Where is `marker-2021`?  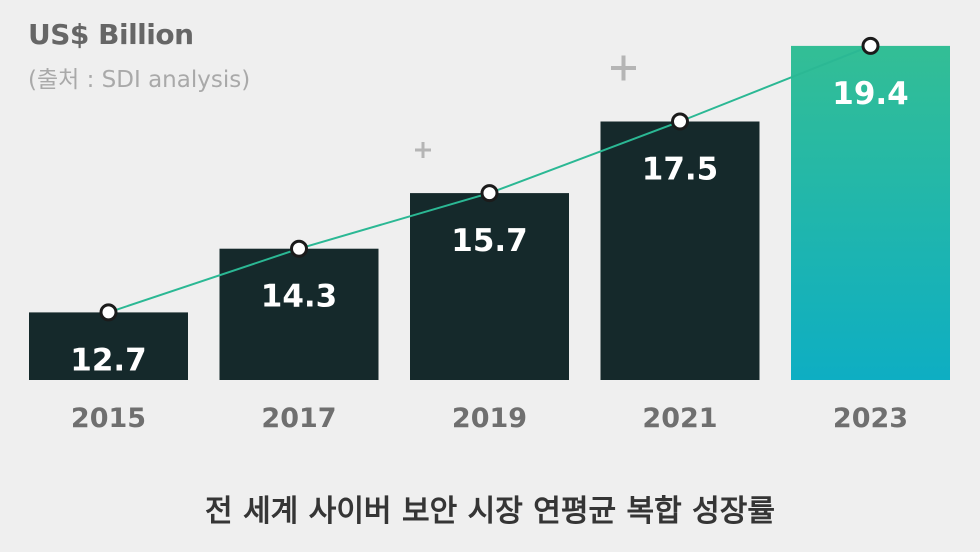 marker-2021 is located at coordinates (680, 121).